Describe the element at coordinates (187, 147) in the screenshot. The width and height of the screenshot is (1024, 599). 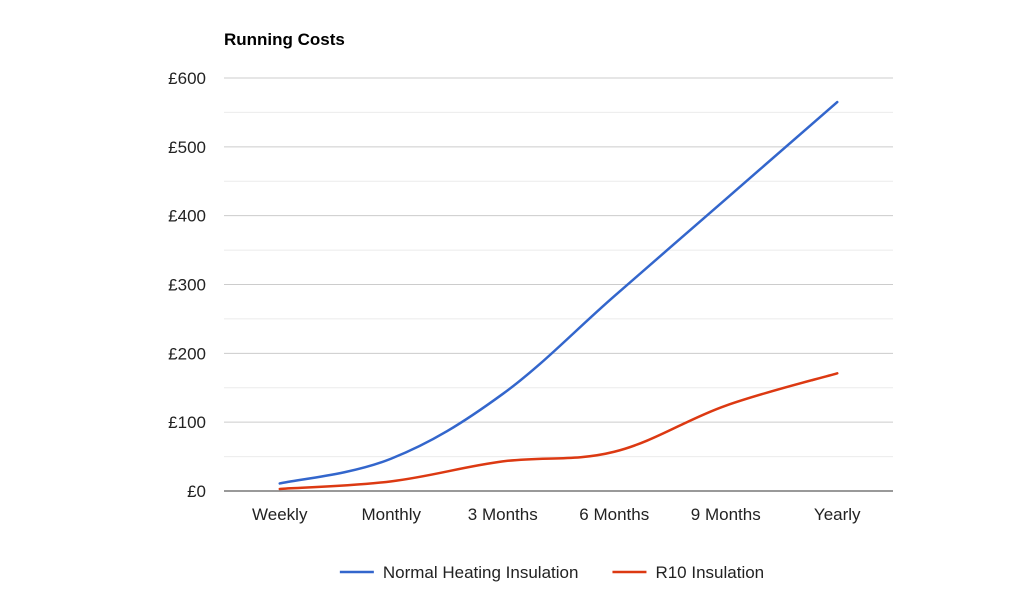
I see `y-tick-label: £500` at that location.